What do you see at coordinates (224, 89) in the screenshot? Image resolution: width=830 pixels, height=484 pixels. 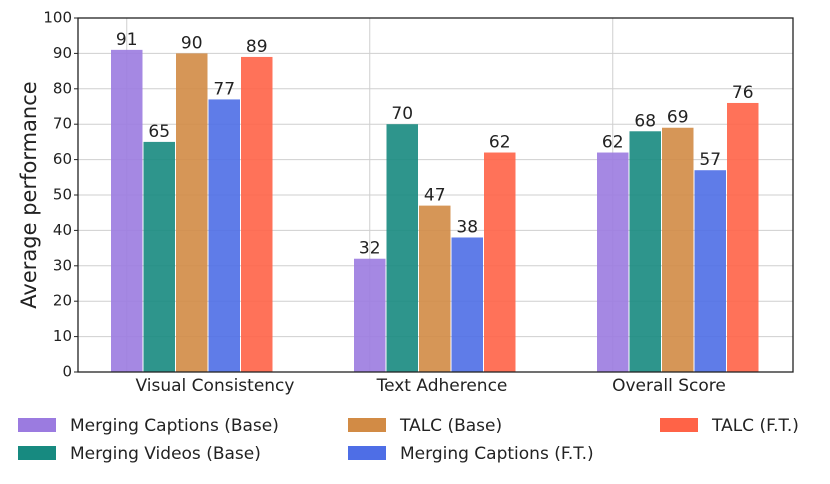 I see `value-label: 77` at bounding box center [224, 89].